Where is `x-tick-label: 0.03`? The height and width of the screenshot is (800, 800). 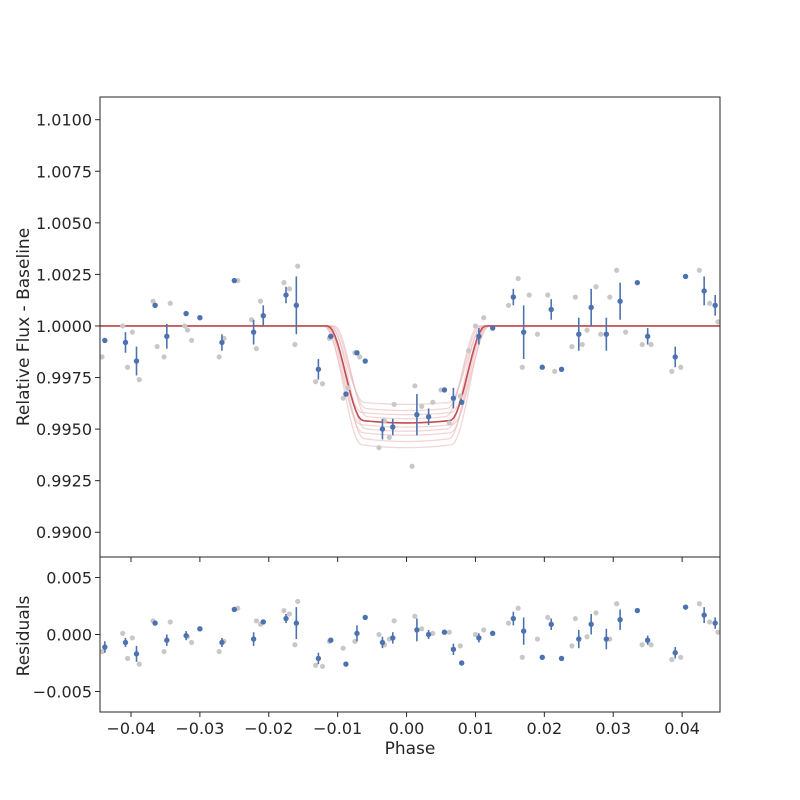
x-tick-label: 0.03 is located at coordinates (613, 728).